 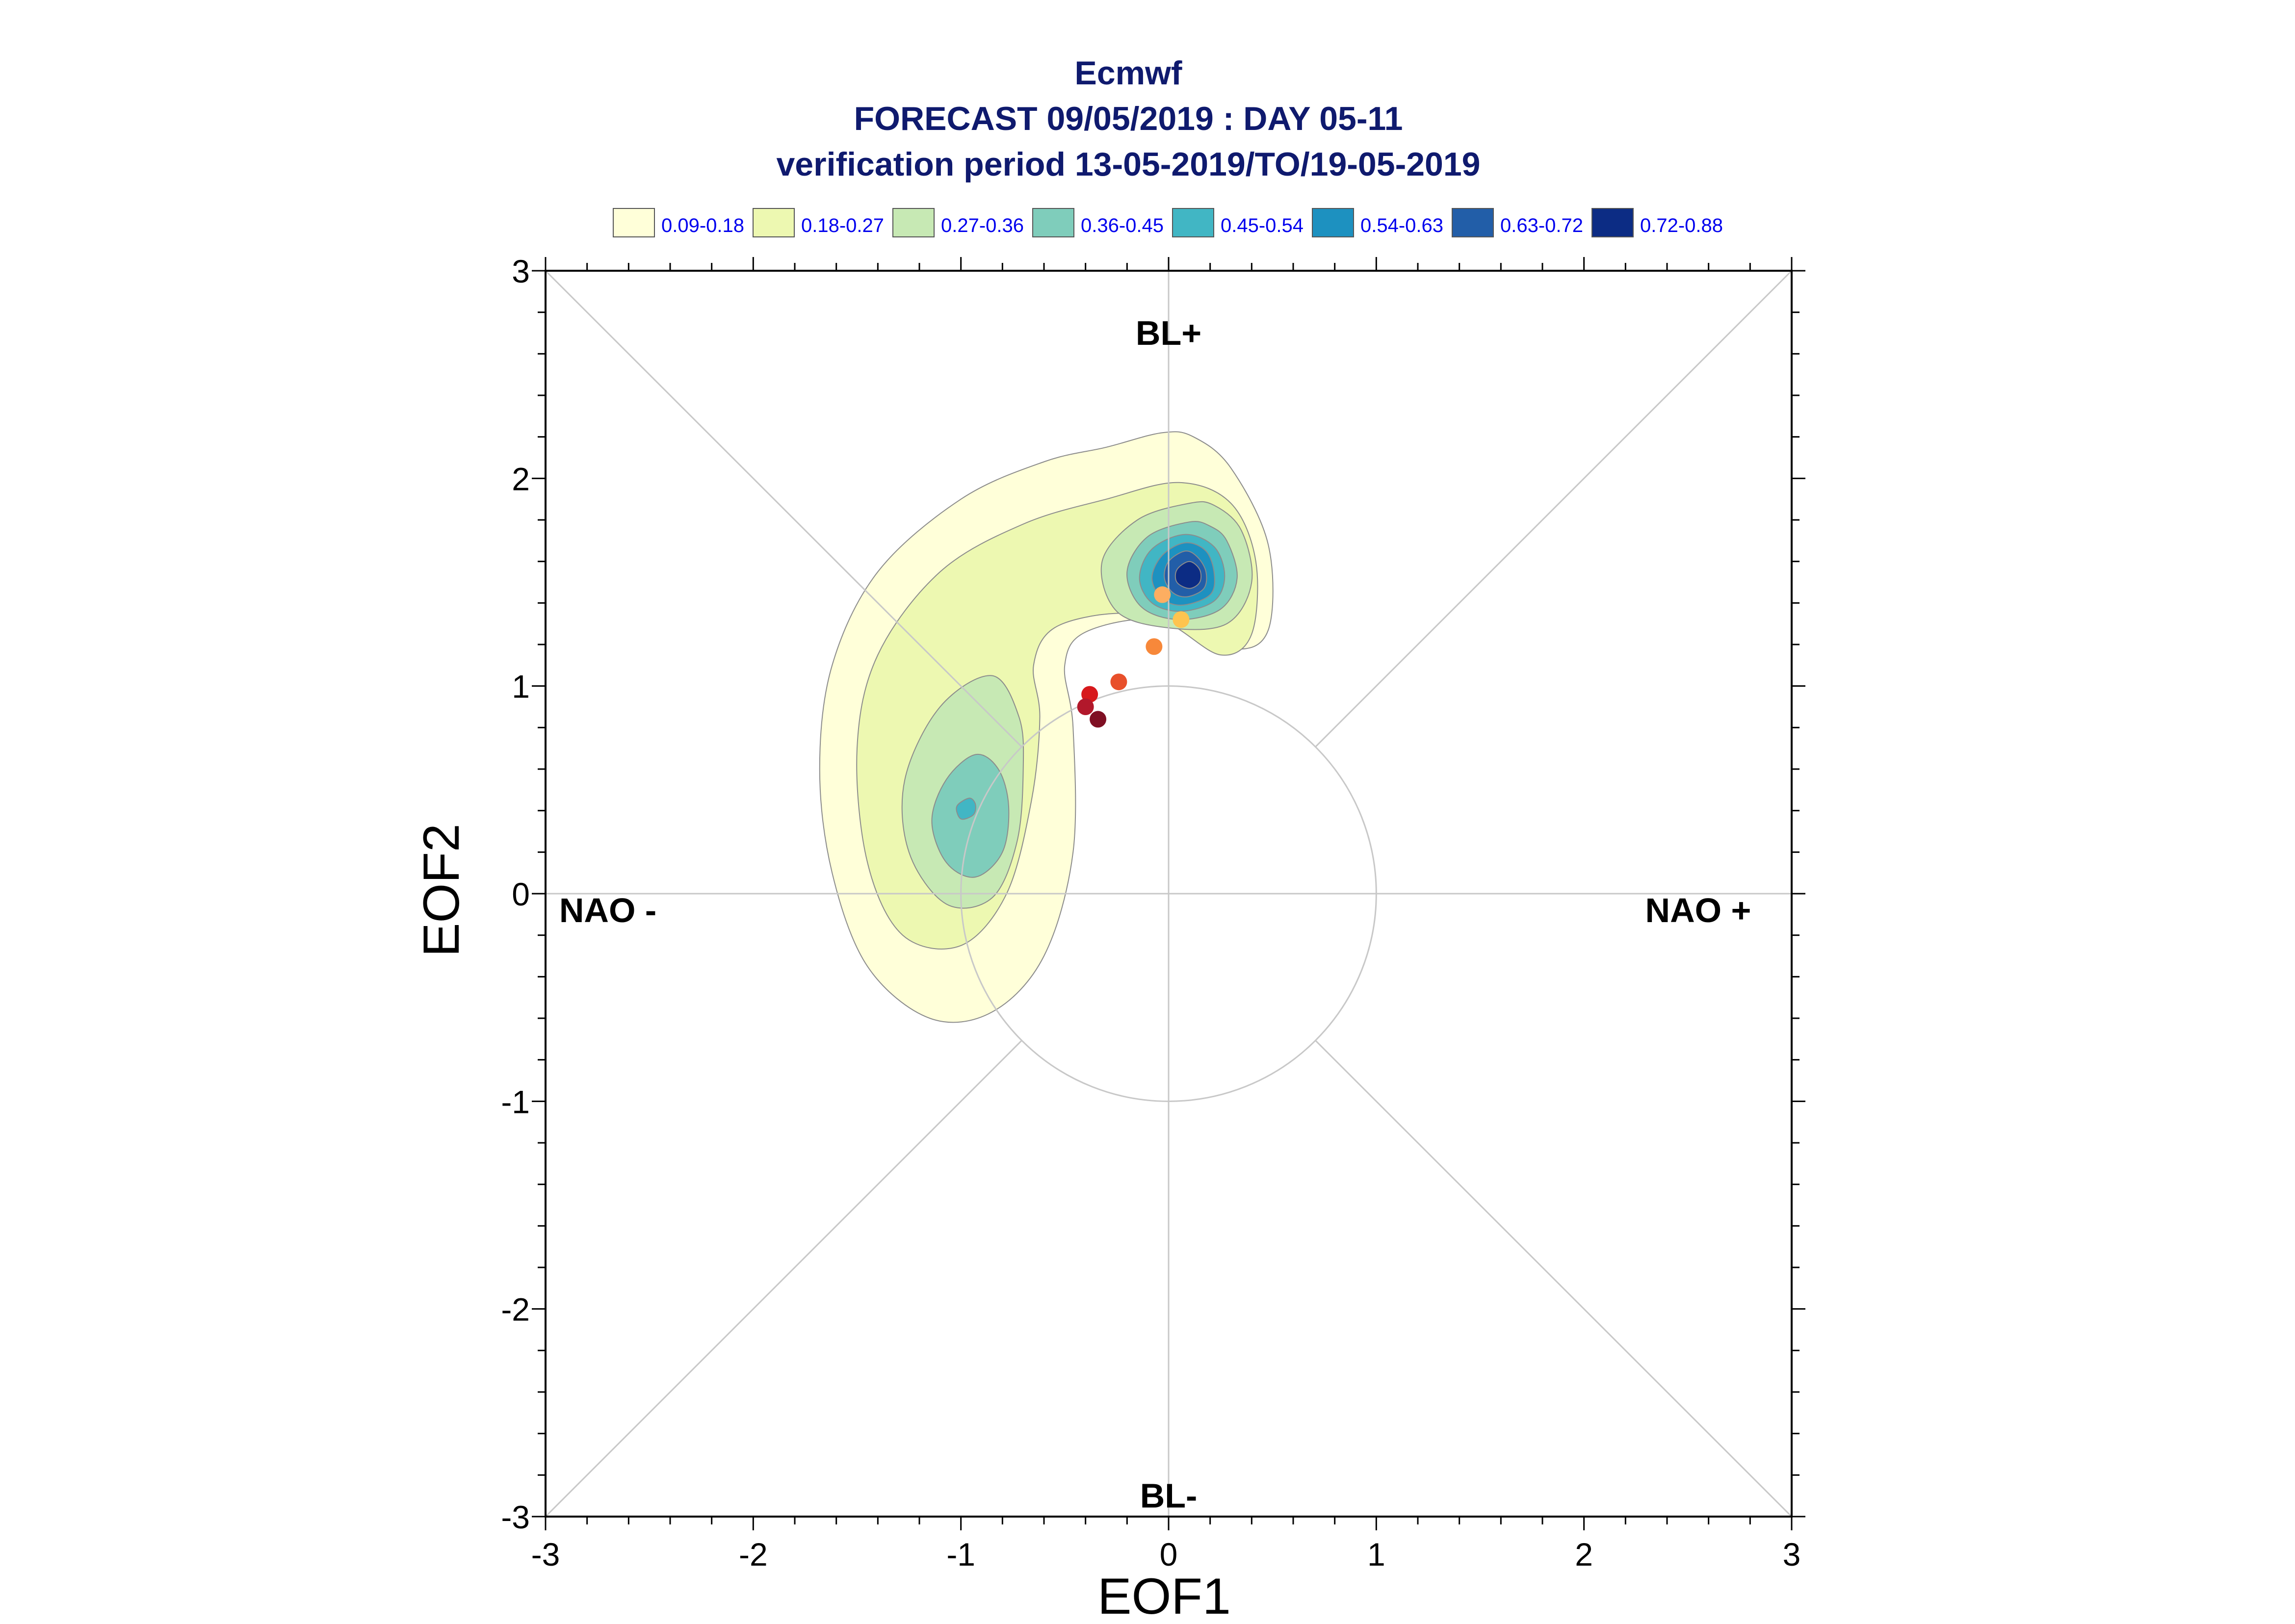 I want to click on x-tick-label: -1, so click(x=961, y=1554).